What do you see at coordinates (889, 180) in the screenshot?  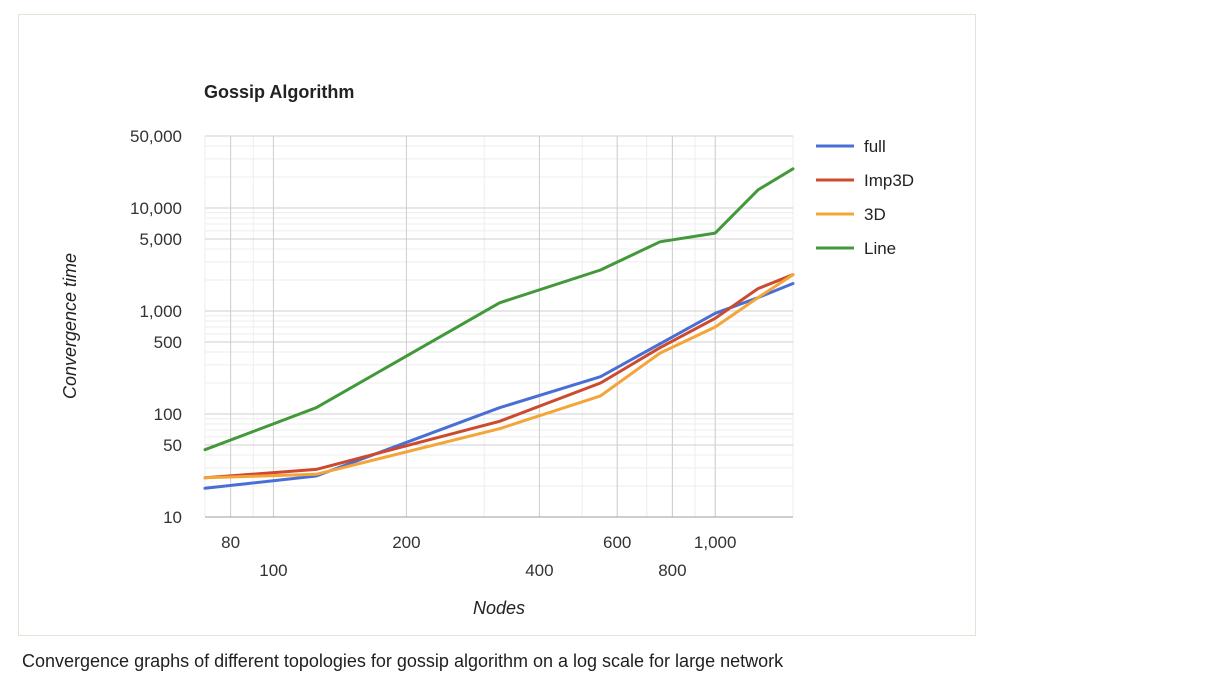 I see `legend-label: Imp3D` at bounding box center [889, 180].